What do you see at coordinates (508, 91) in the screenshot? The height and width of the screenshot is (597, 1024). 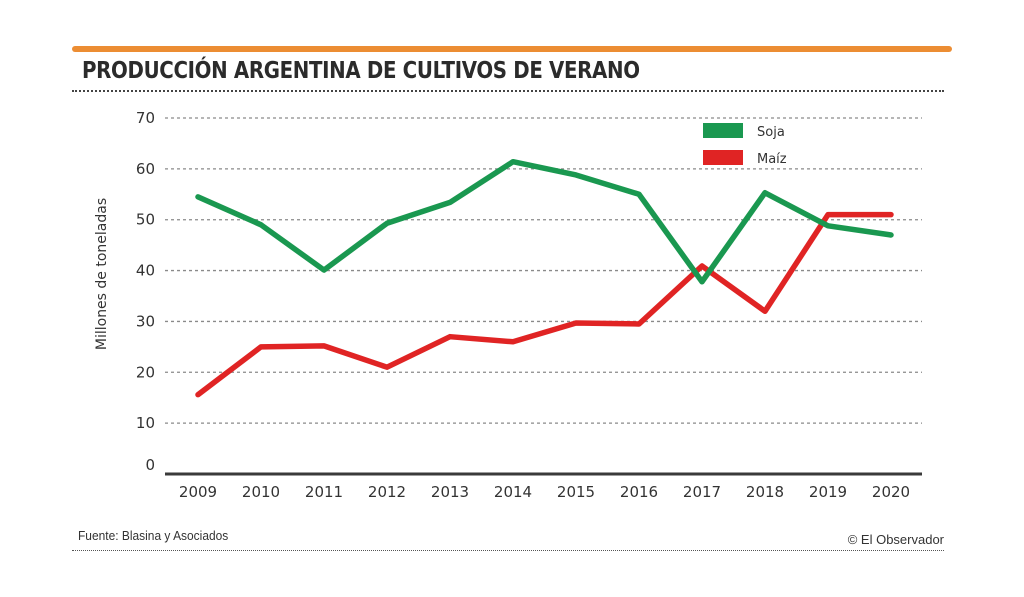 I see `title-divider` at bounding box center [508, 91].